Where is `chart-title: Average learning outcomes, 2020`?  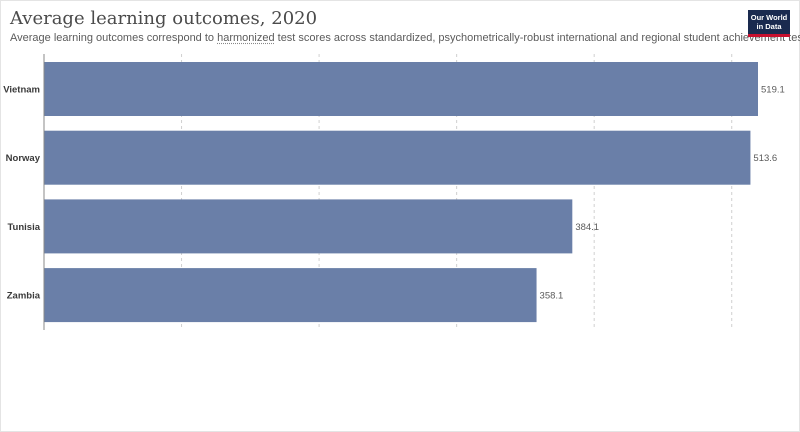
chart-title: Average learning outcomes, 2020 is located at coordinates (164, 18).